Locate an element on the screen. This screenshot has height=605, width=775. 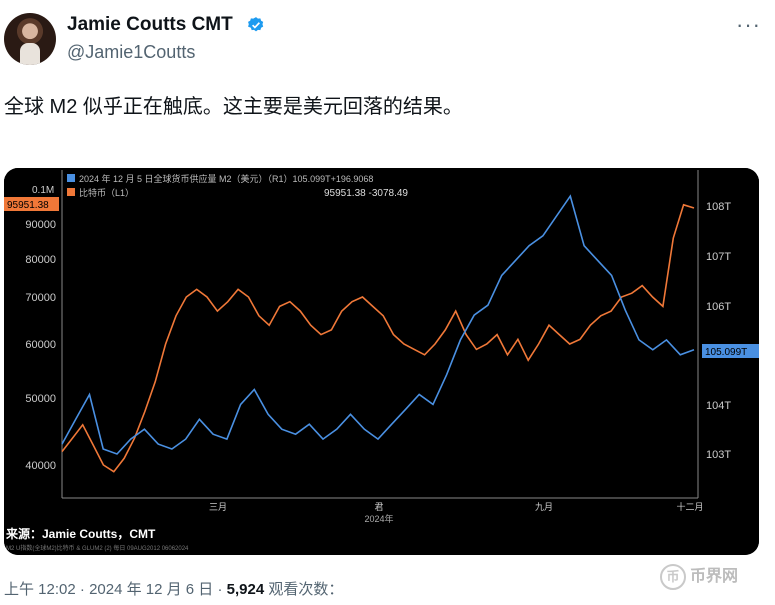
left-price-badge is located at coordinates (31, 204).